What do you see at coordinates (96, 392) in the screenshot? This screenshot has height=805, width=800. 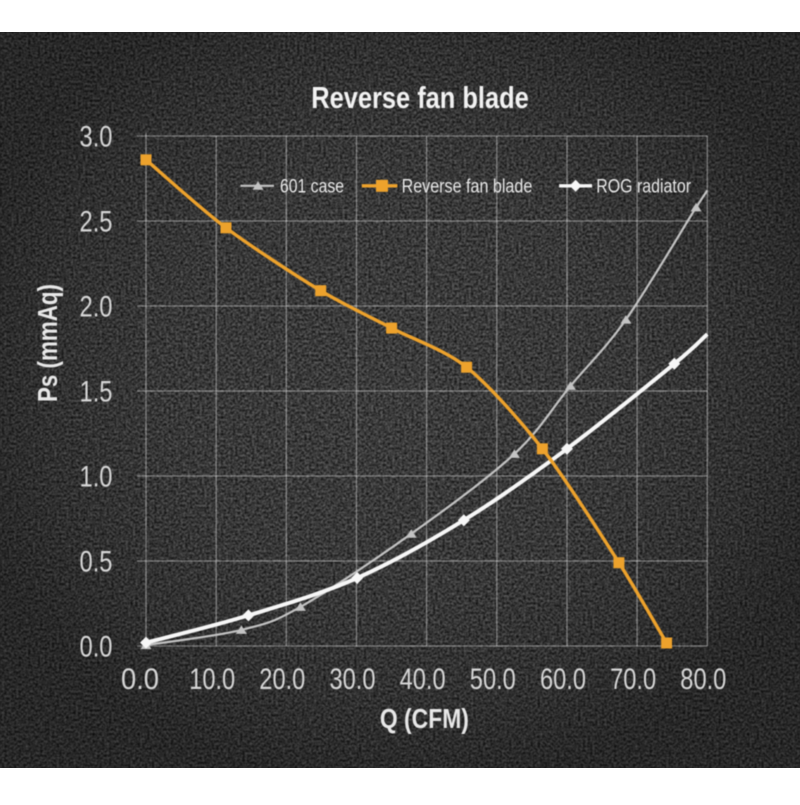 I see `svg-text: 1.5` at bounding box center [96, 392].